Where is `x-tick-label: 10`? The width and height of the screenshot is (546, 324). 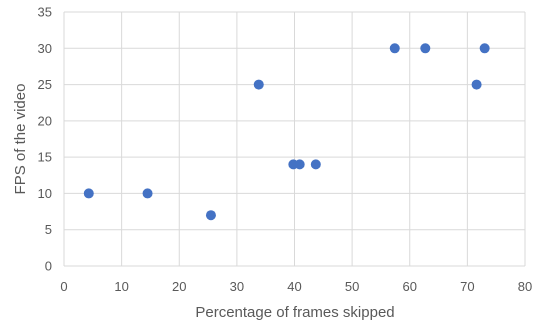
x-tick-label: 10 is located at coordinates (121, 286).